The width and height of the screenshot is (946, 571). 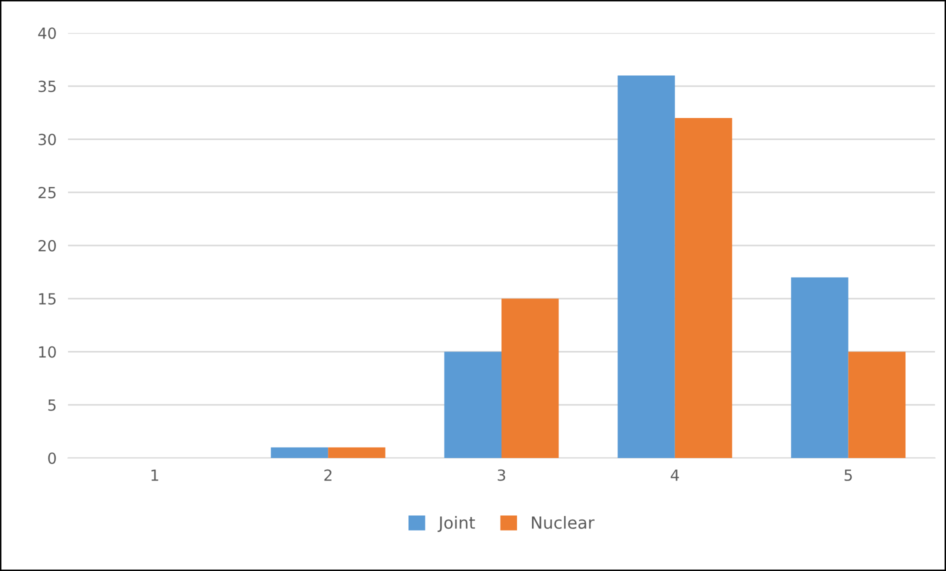 What do you see at coordinates (456, 524) in the screenshot?
I see `legend-label: Joint` at bounding box center [456, 524].